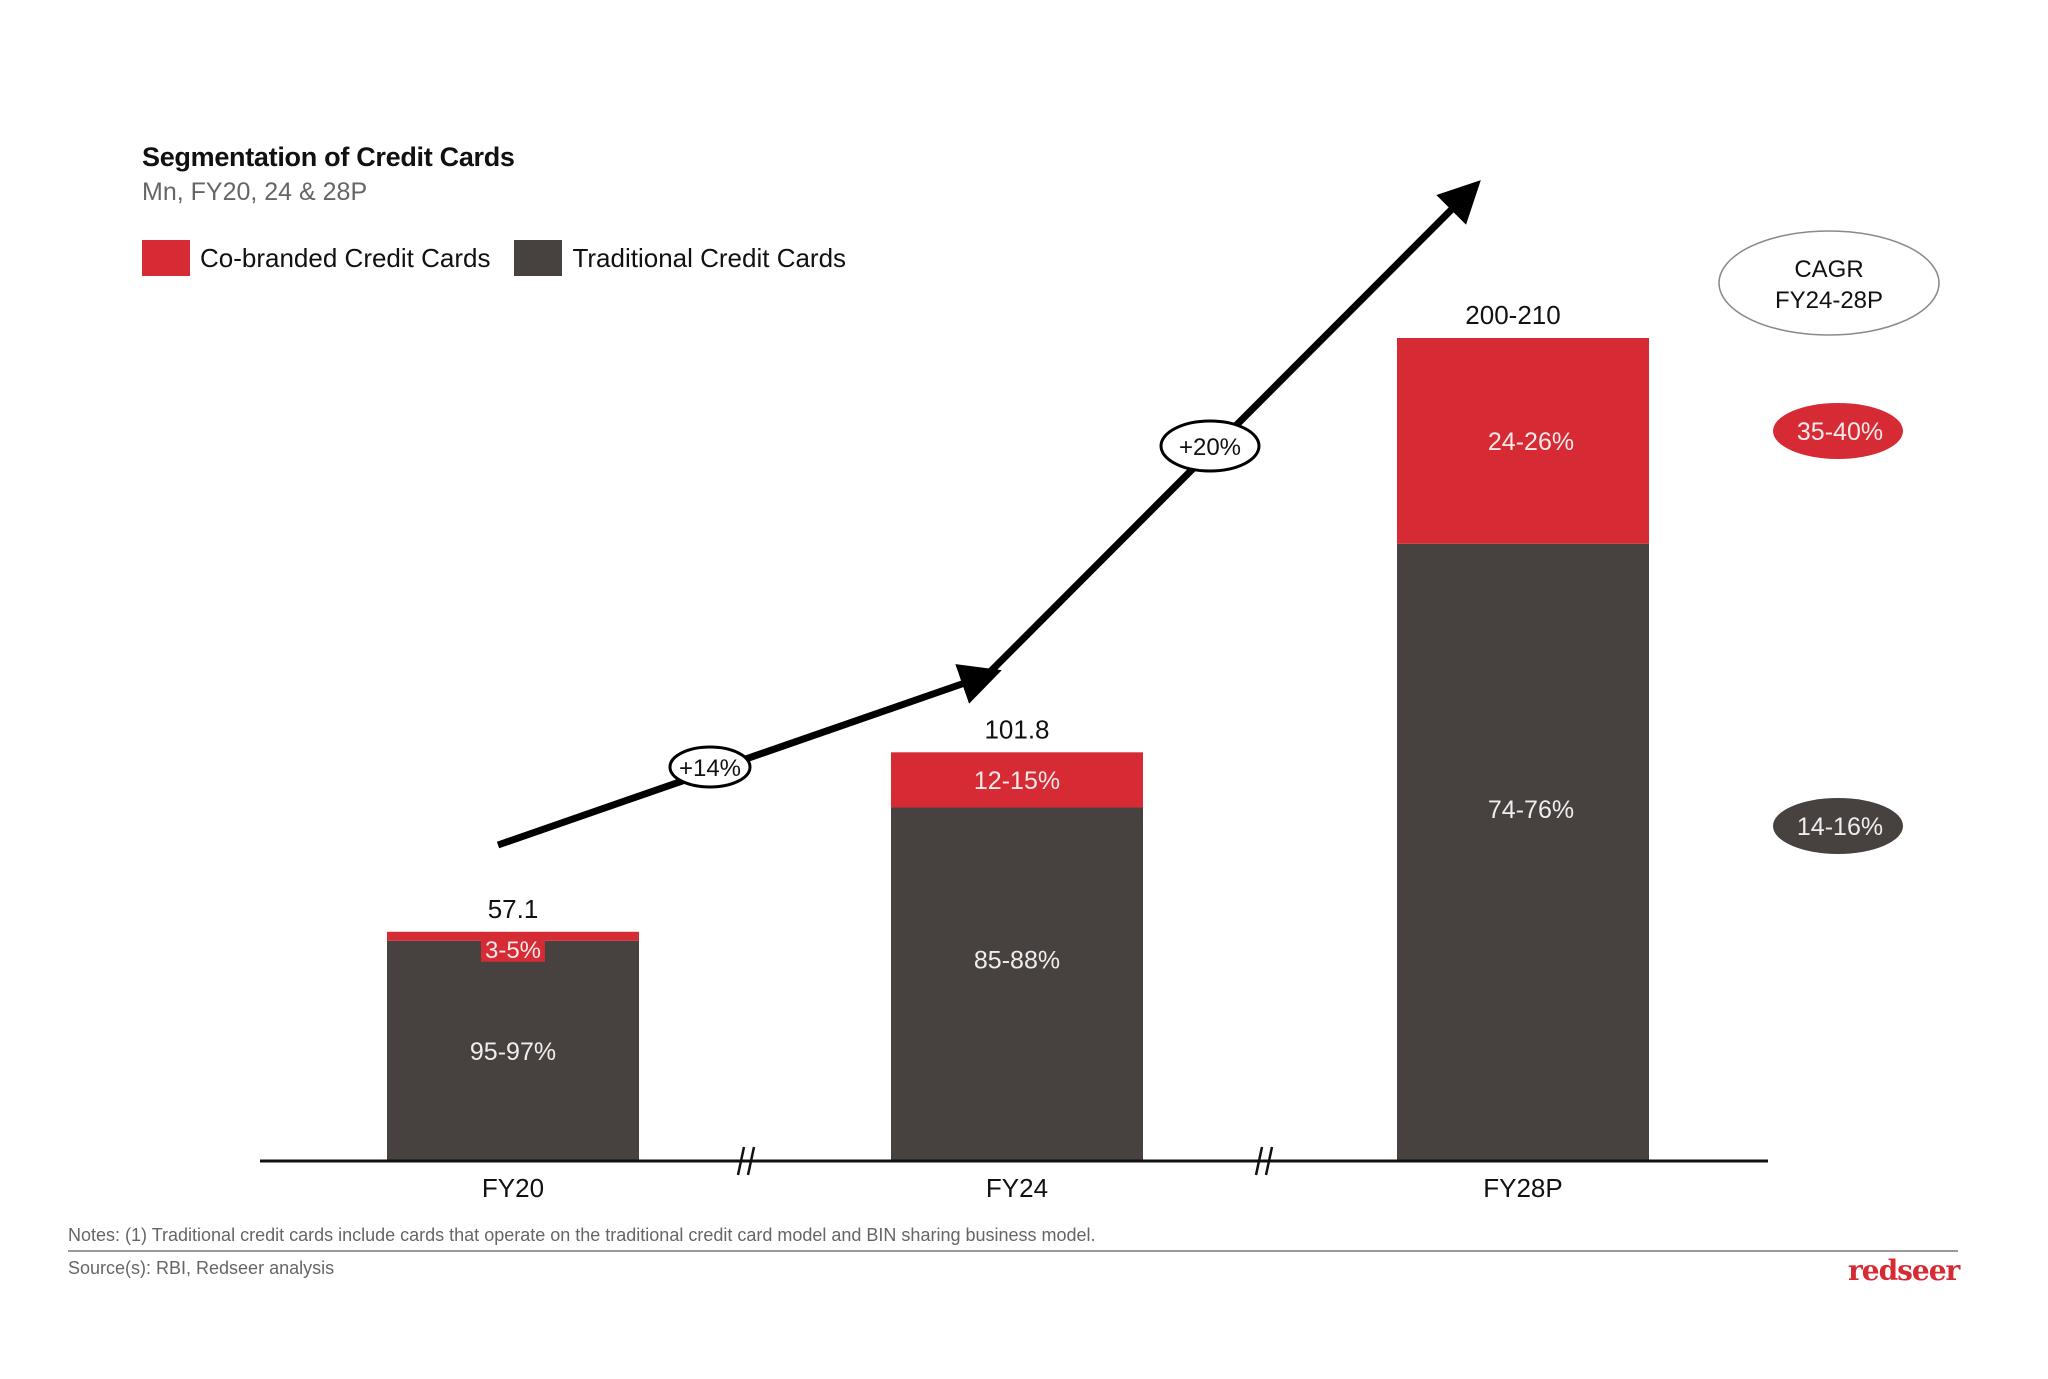  I want to click on share-label-traditional-fy28p: 74-76%, so click(1531, 810).